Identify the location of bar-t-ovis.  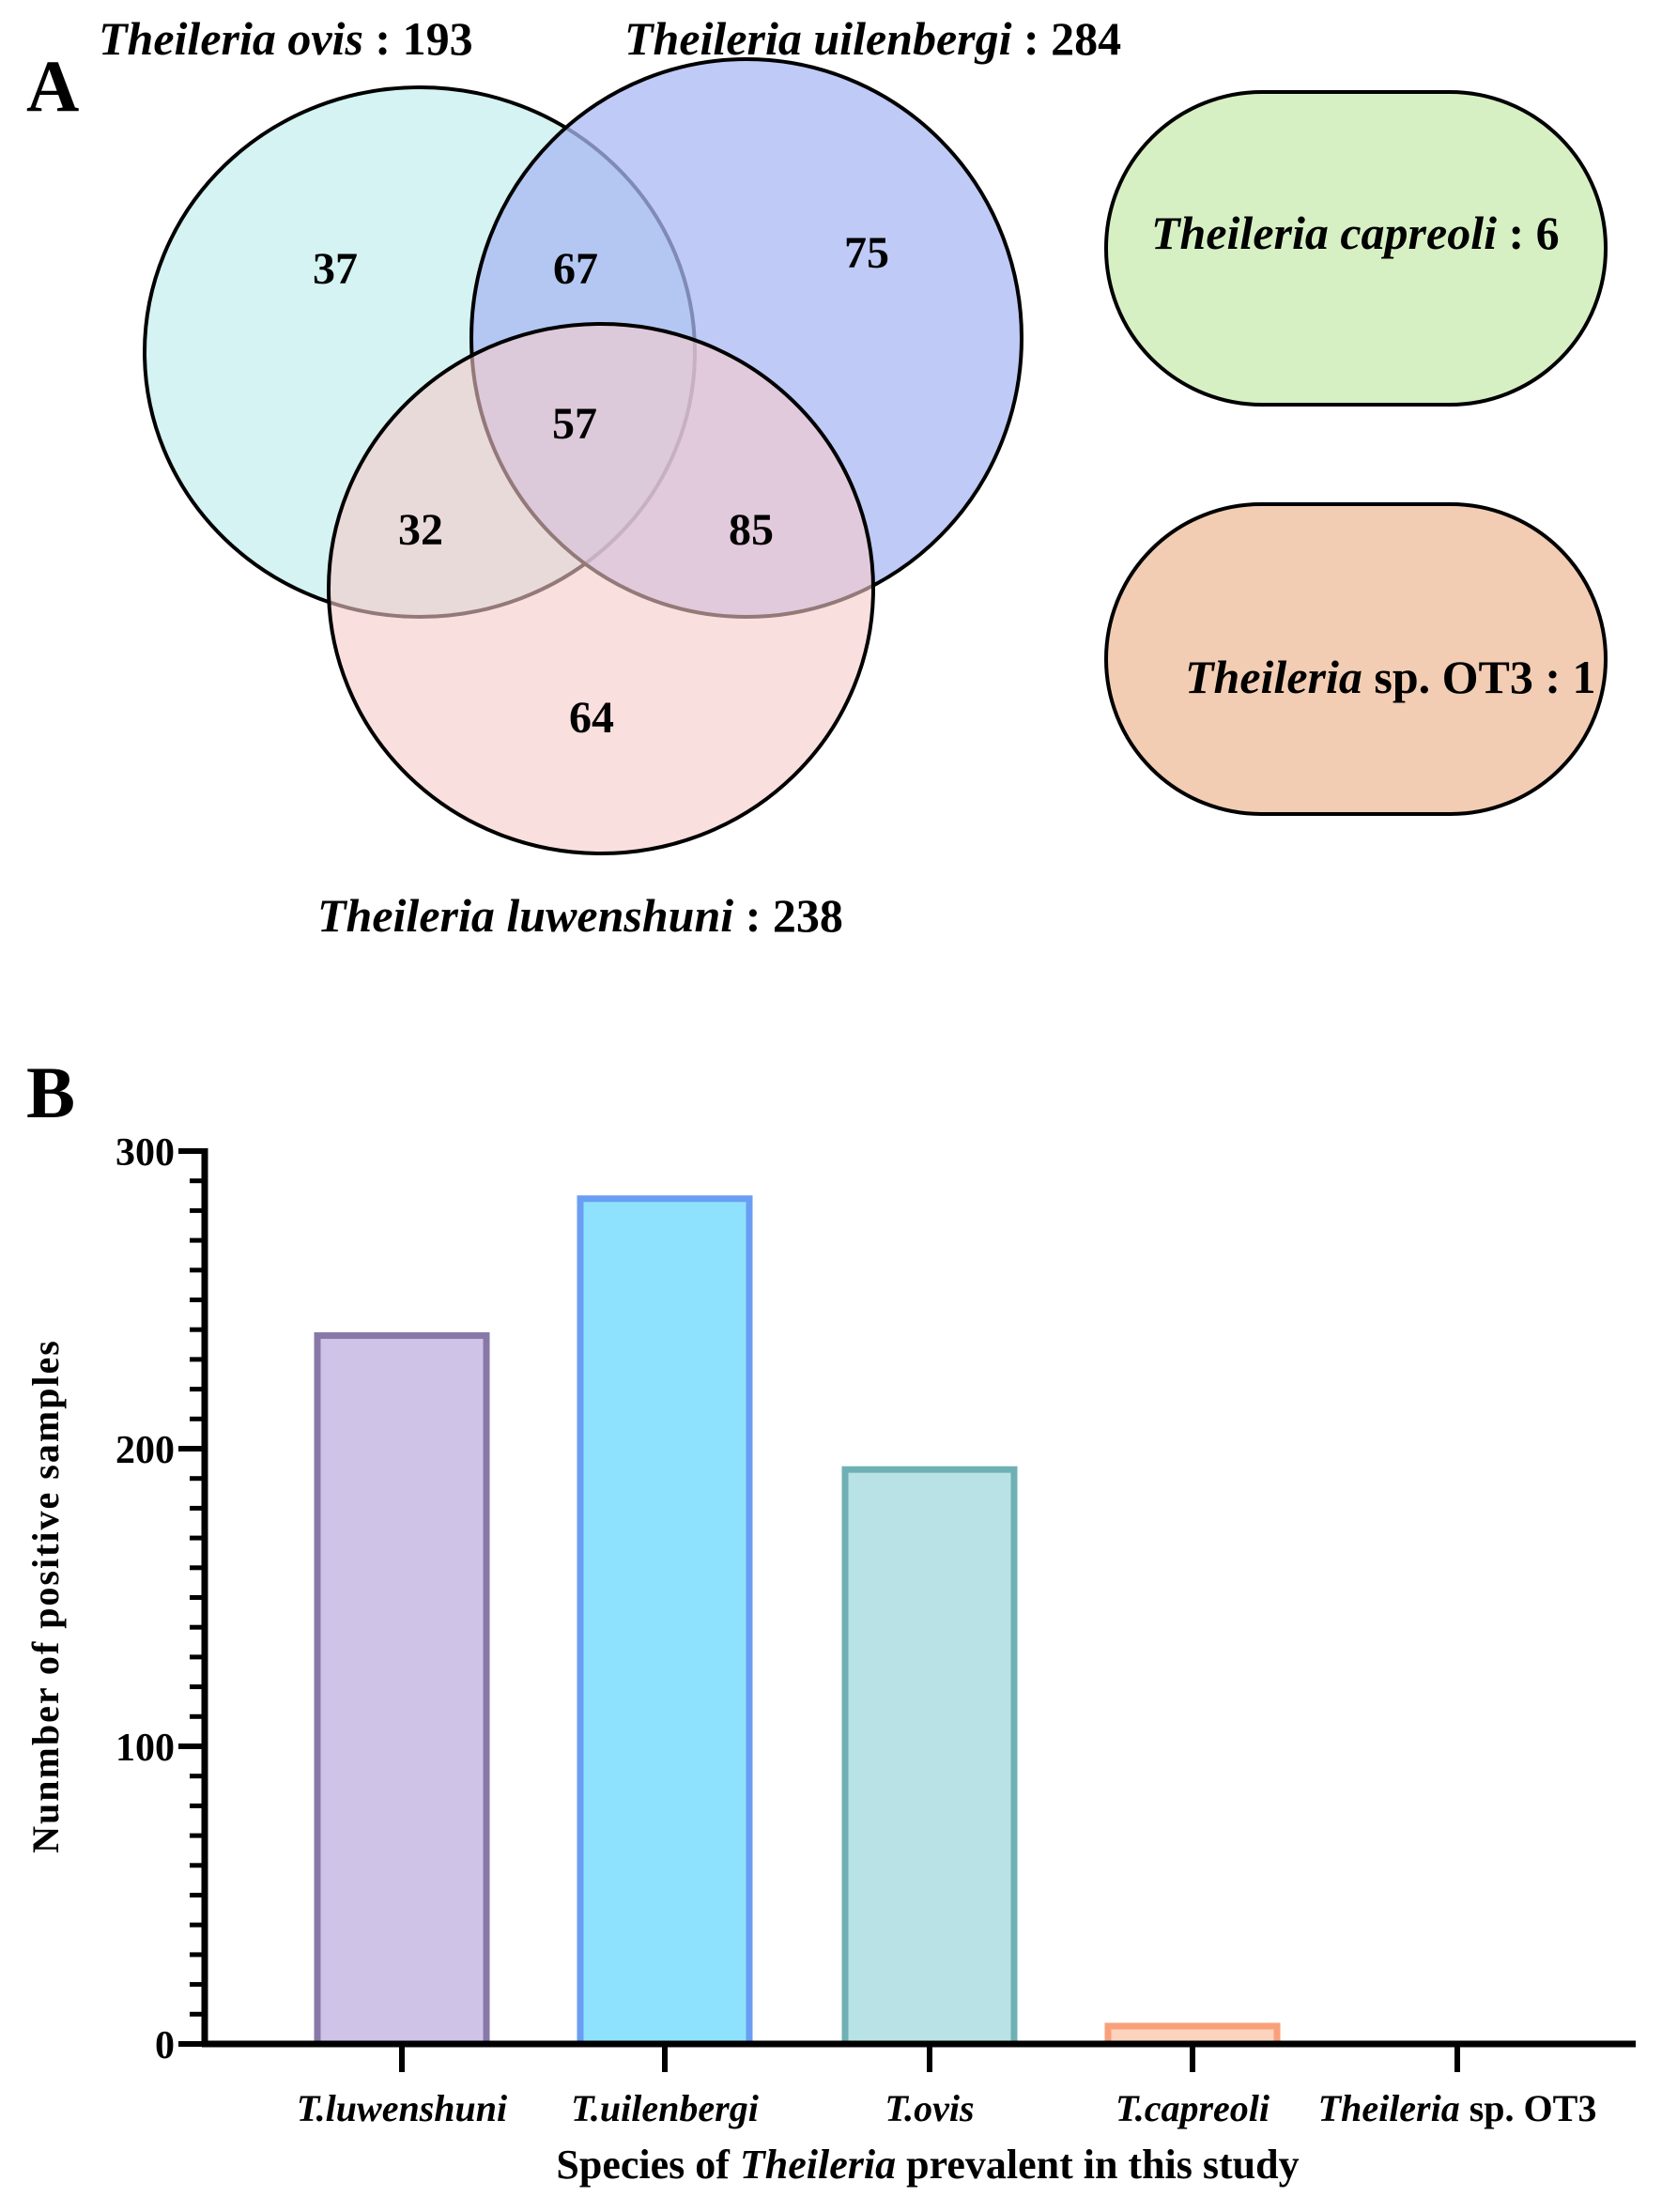
(929, 1757).